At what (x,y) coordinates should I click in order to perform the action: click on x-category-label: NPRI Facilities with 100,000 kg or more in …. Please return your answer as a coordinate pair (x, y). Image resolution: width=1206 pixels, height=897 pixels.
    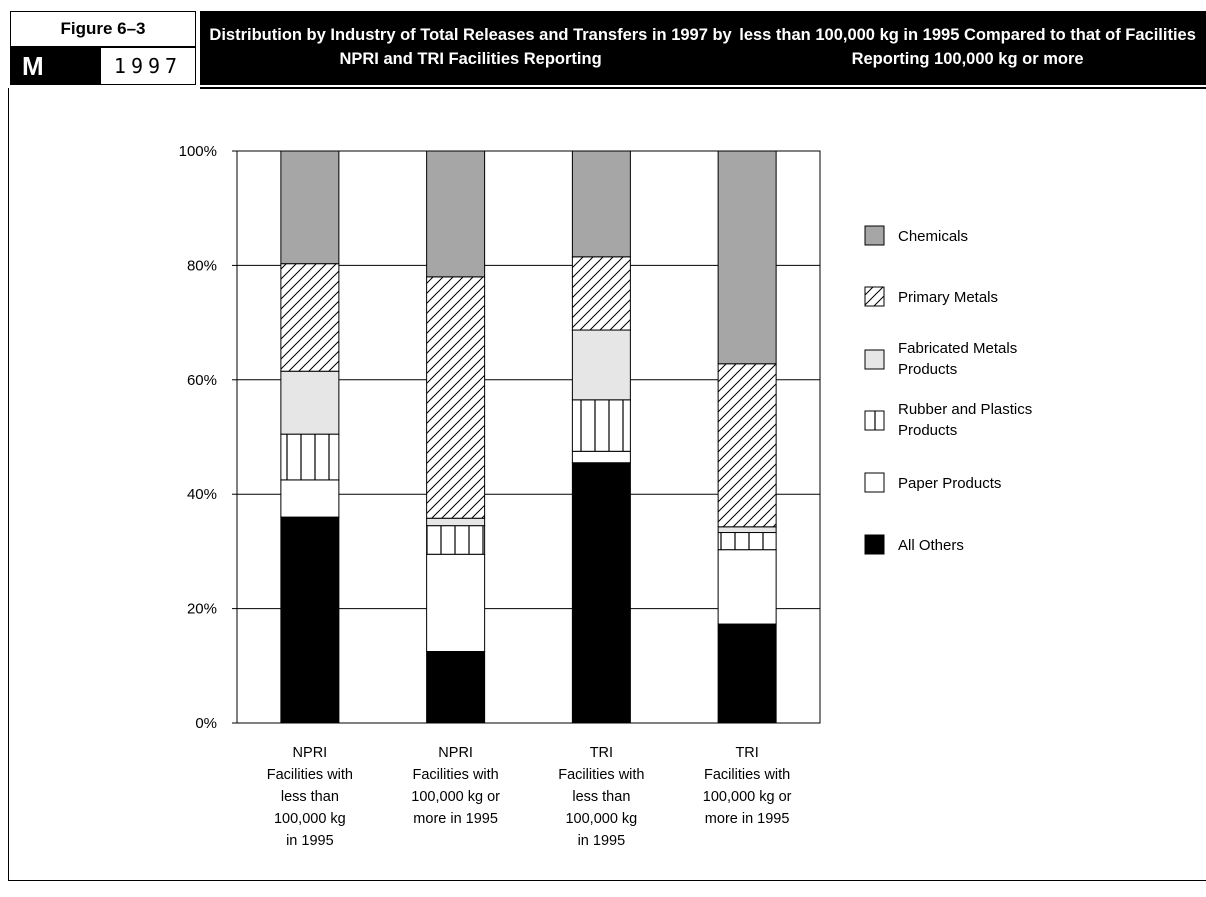
    Looking at the image, I should click on (455, 786).